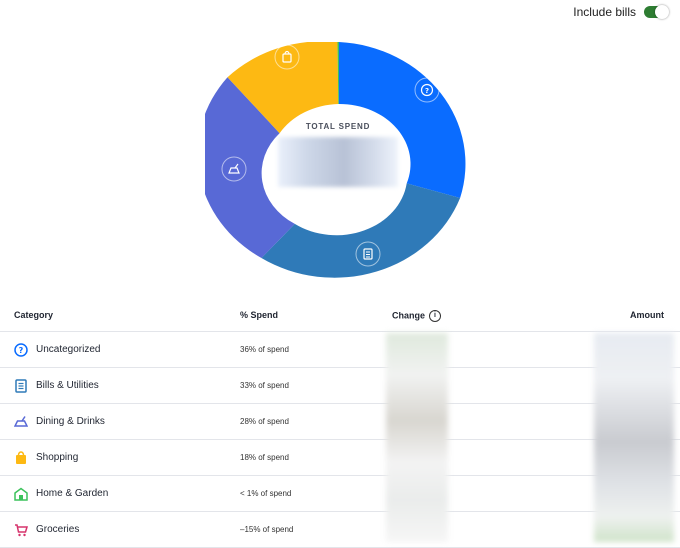 This screenshot has height=548, width=680. What do you see at coordinates (340, 317) in the screenshot?
I see `table-header: Category % Spend Change i Amount` at bounding box center [340, 317].